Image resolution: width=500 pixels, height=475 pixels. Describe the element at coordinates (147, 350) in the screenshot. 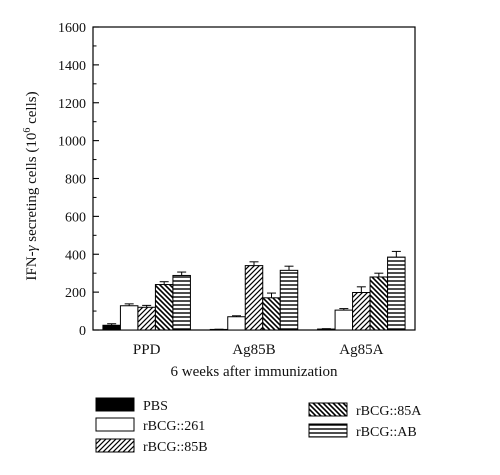

I see `x-tick-label: PPD` at that location.